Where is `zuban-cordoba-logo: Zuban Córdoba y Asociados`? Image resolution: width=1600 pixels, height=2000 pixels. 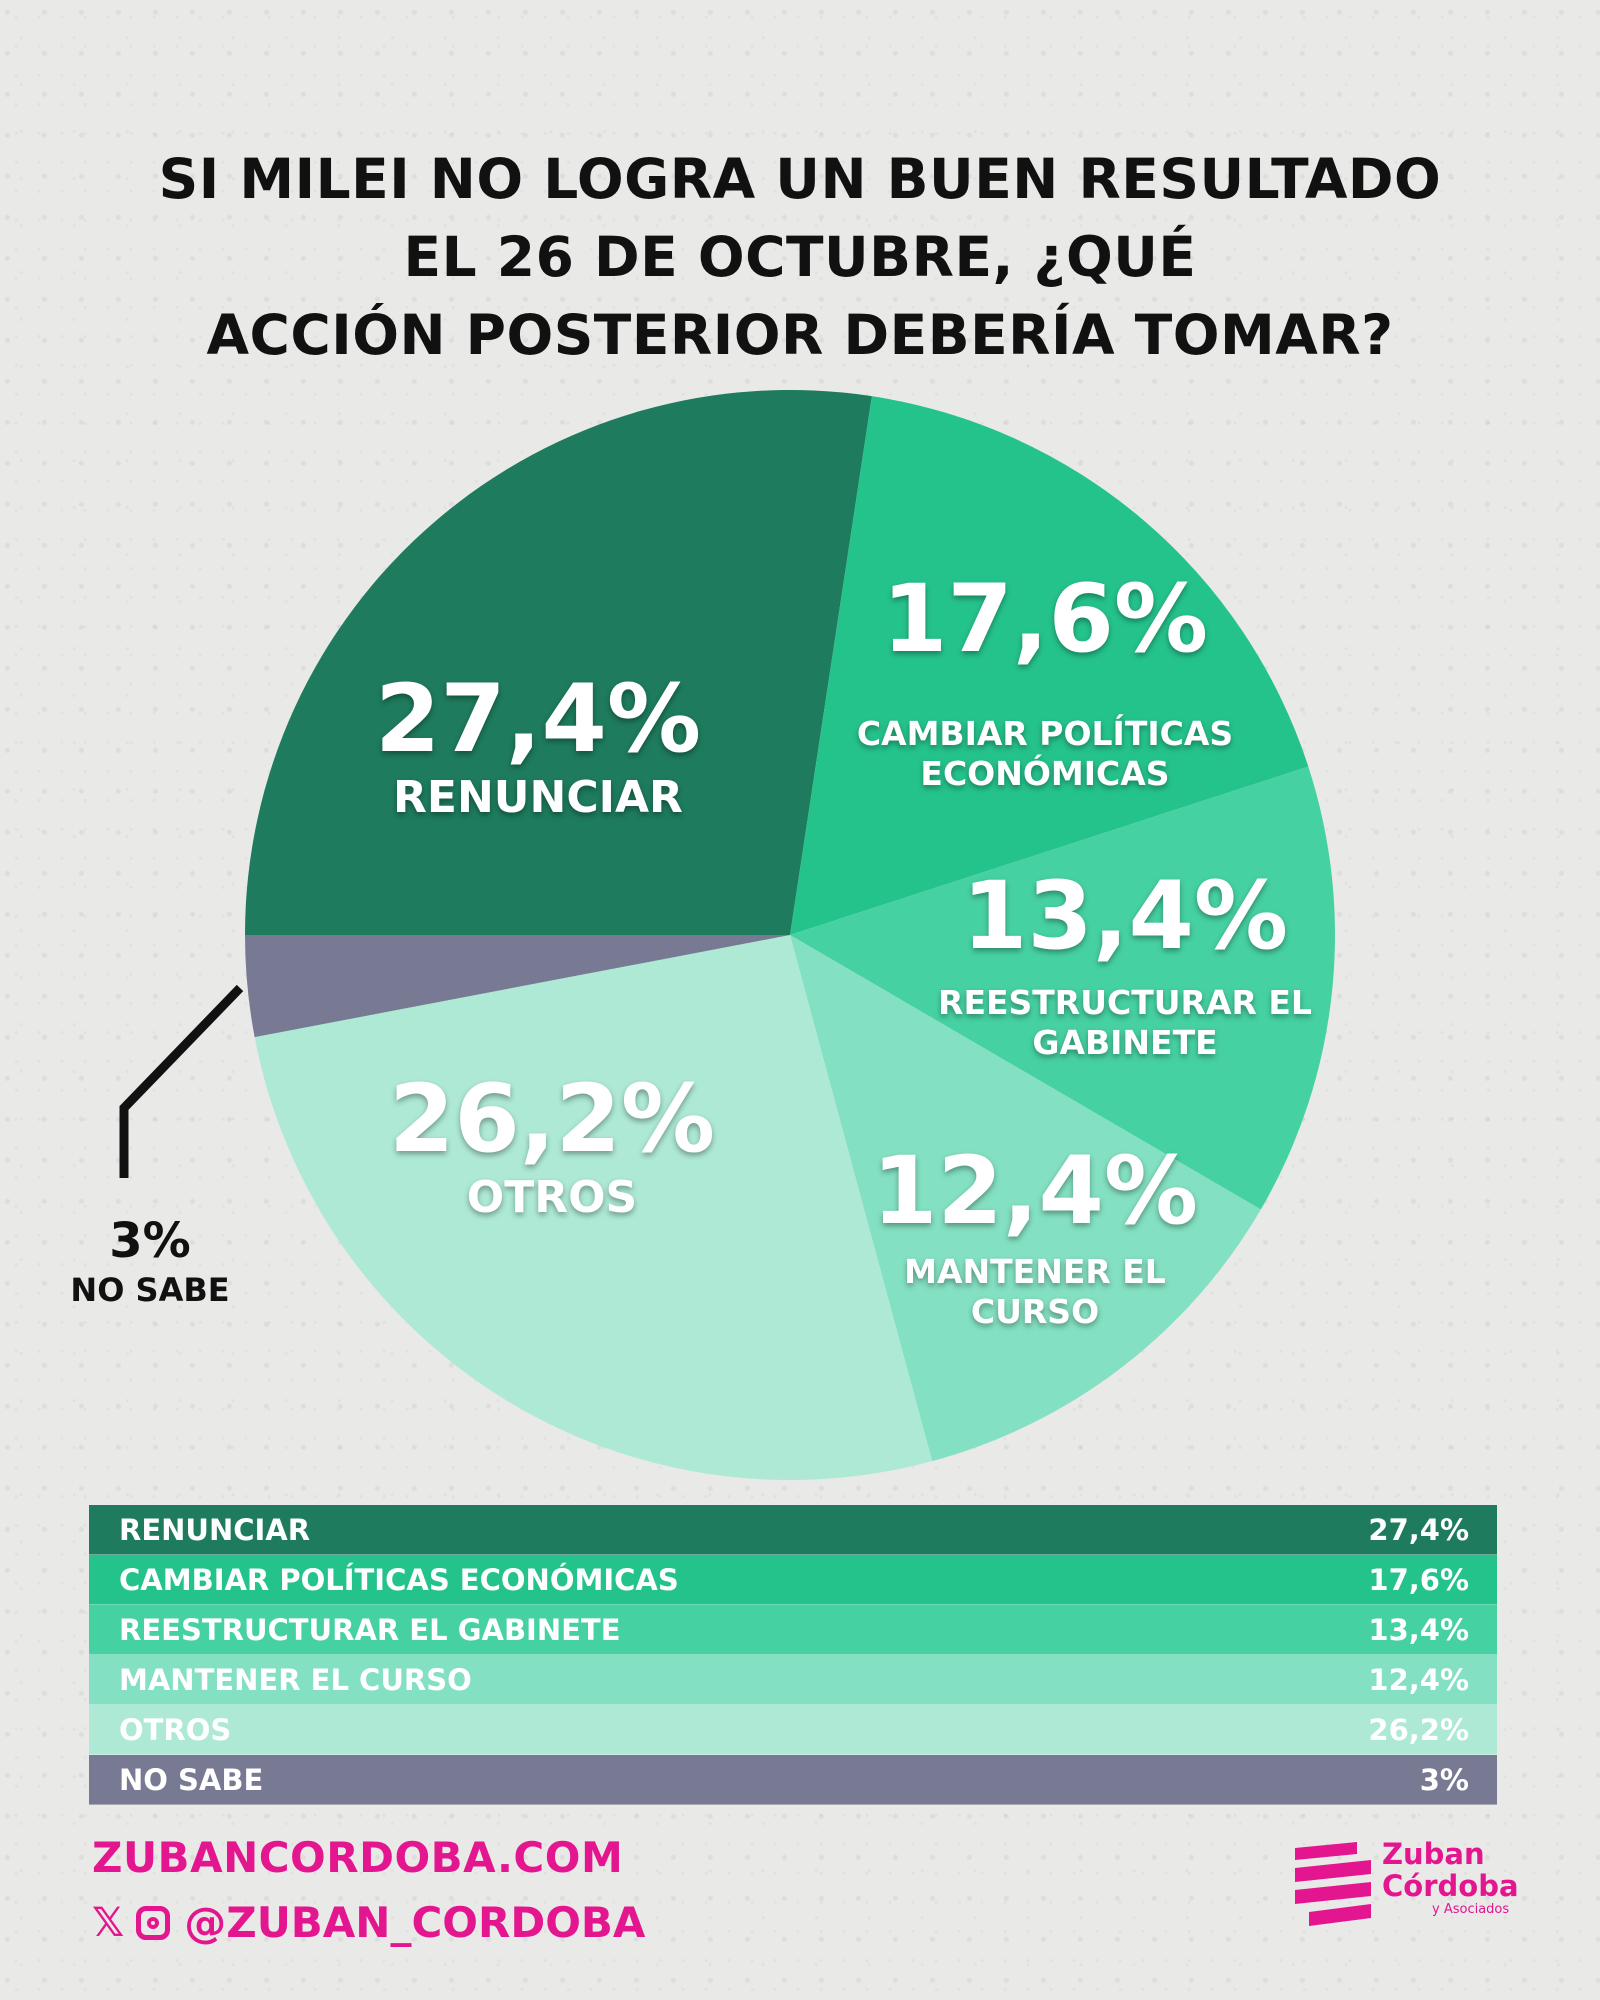
zuban-cordoba-logo: Zuban Córdoba y Asociados is located at coordinates (1415, 1888).